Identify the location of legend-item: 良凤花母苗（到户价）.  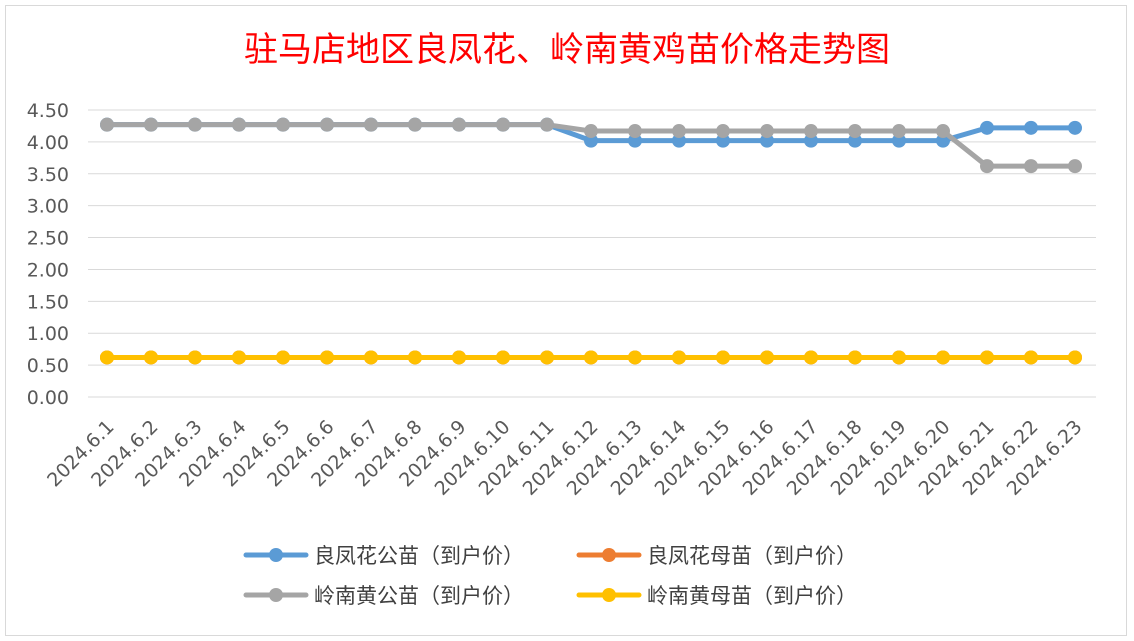
(716, 556).